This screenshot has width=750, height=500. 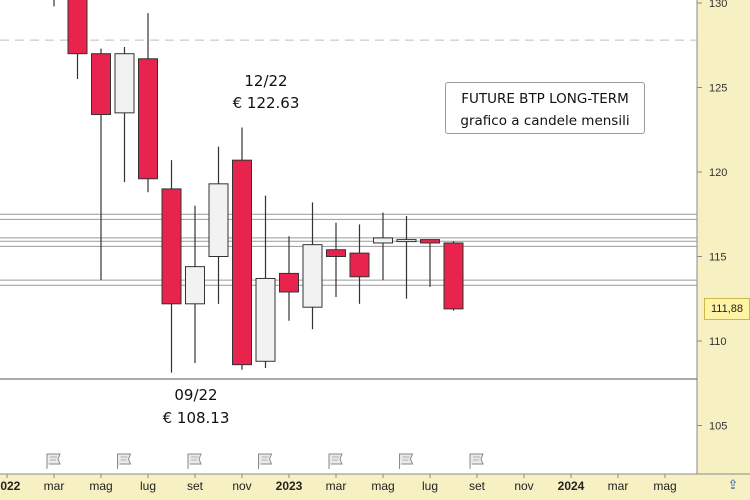 I want to click on annotation-low-value: € 108.13, so click(x=196, y=418).